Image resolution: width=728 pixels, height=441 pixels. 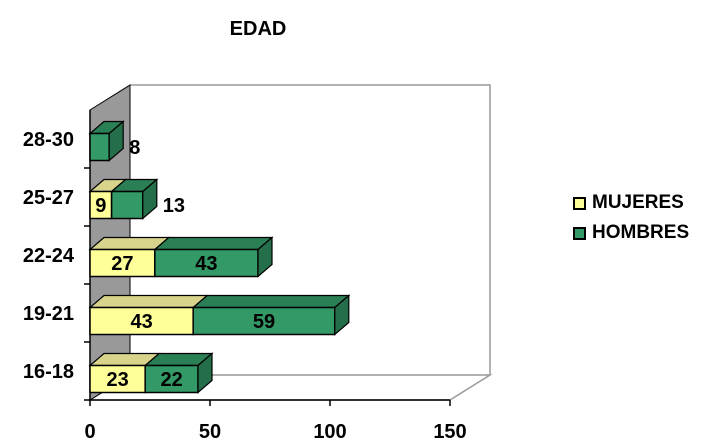 I want to click on bar-hombres-25-27: 13, so click(x=147, y=199).